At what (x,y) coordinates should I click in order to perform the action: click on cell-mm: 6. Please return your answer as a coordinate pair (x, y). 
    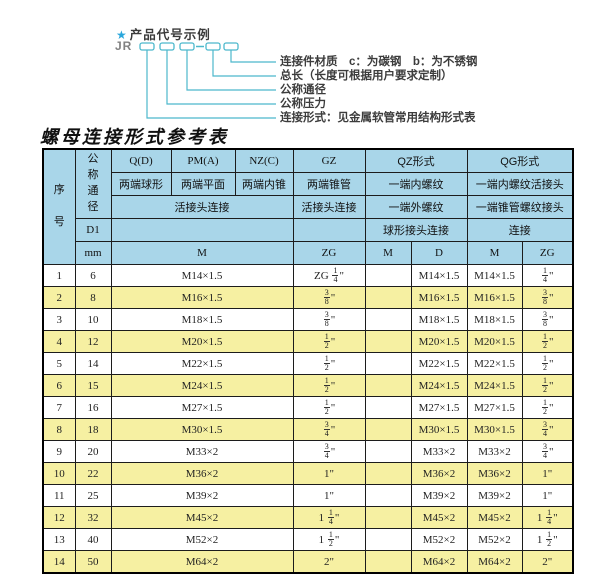
    Looking at the image, I should click on (93, 275).